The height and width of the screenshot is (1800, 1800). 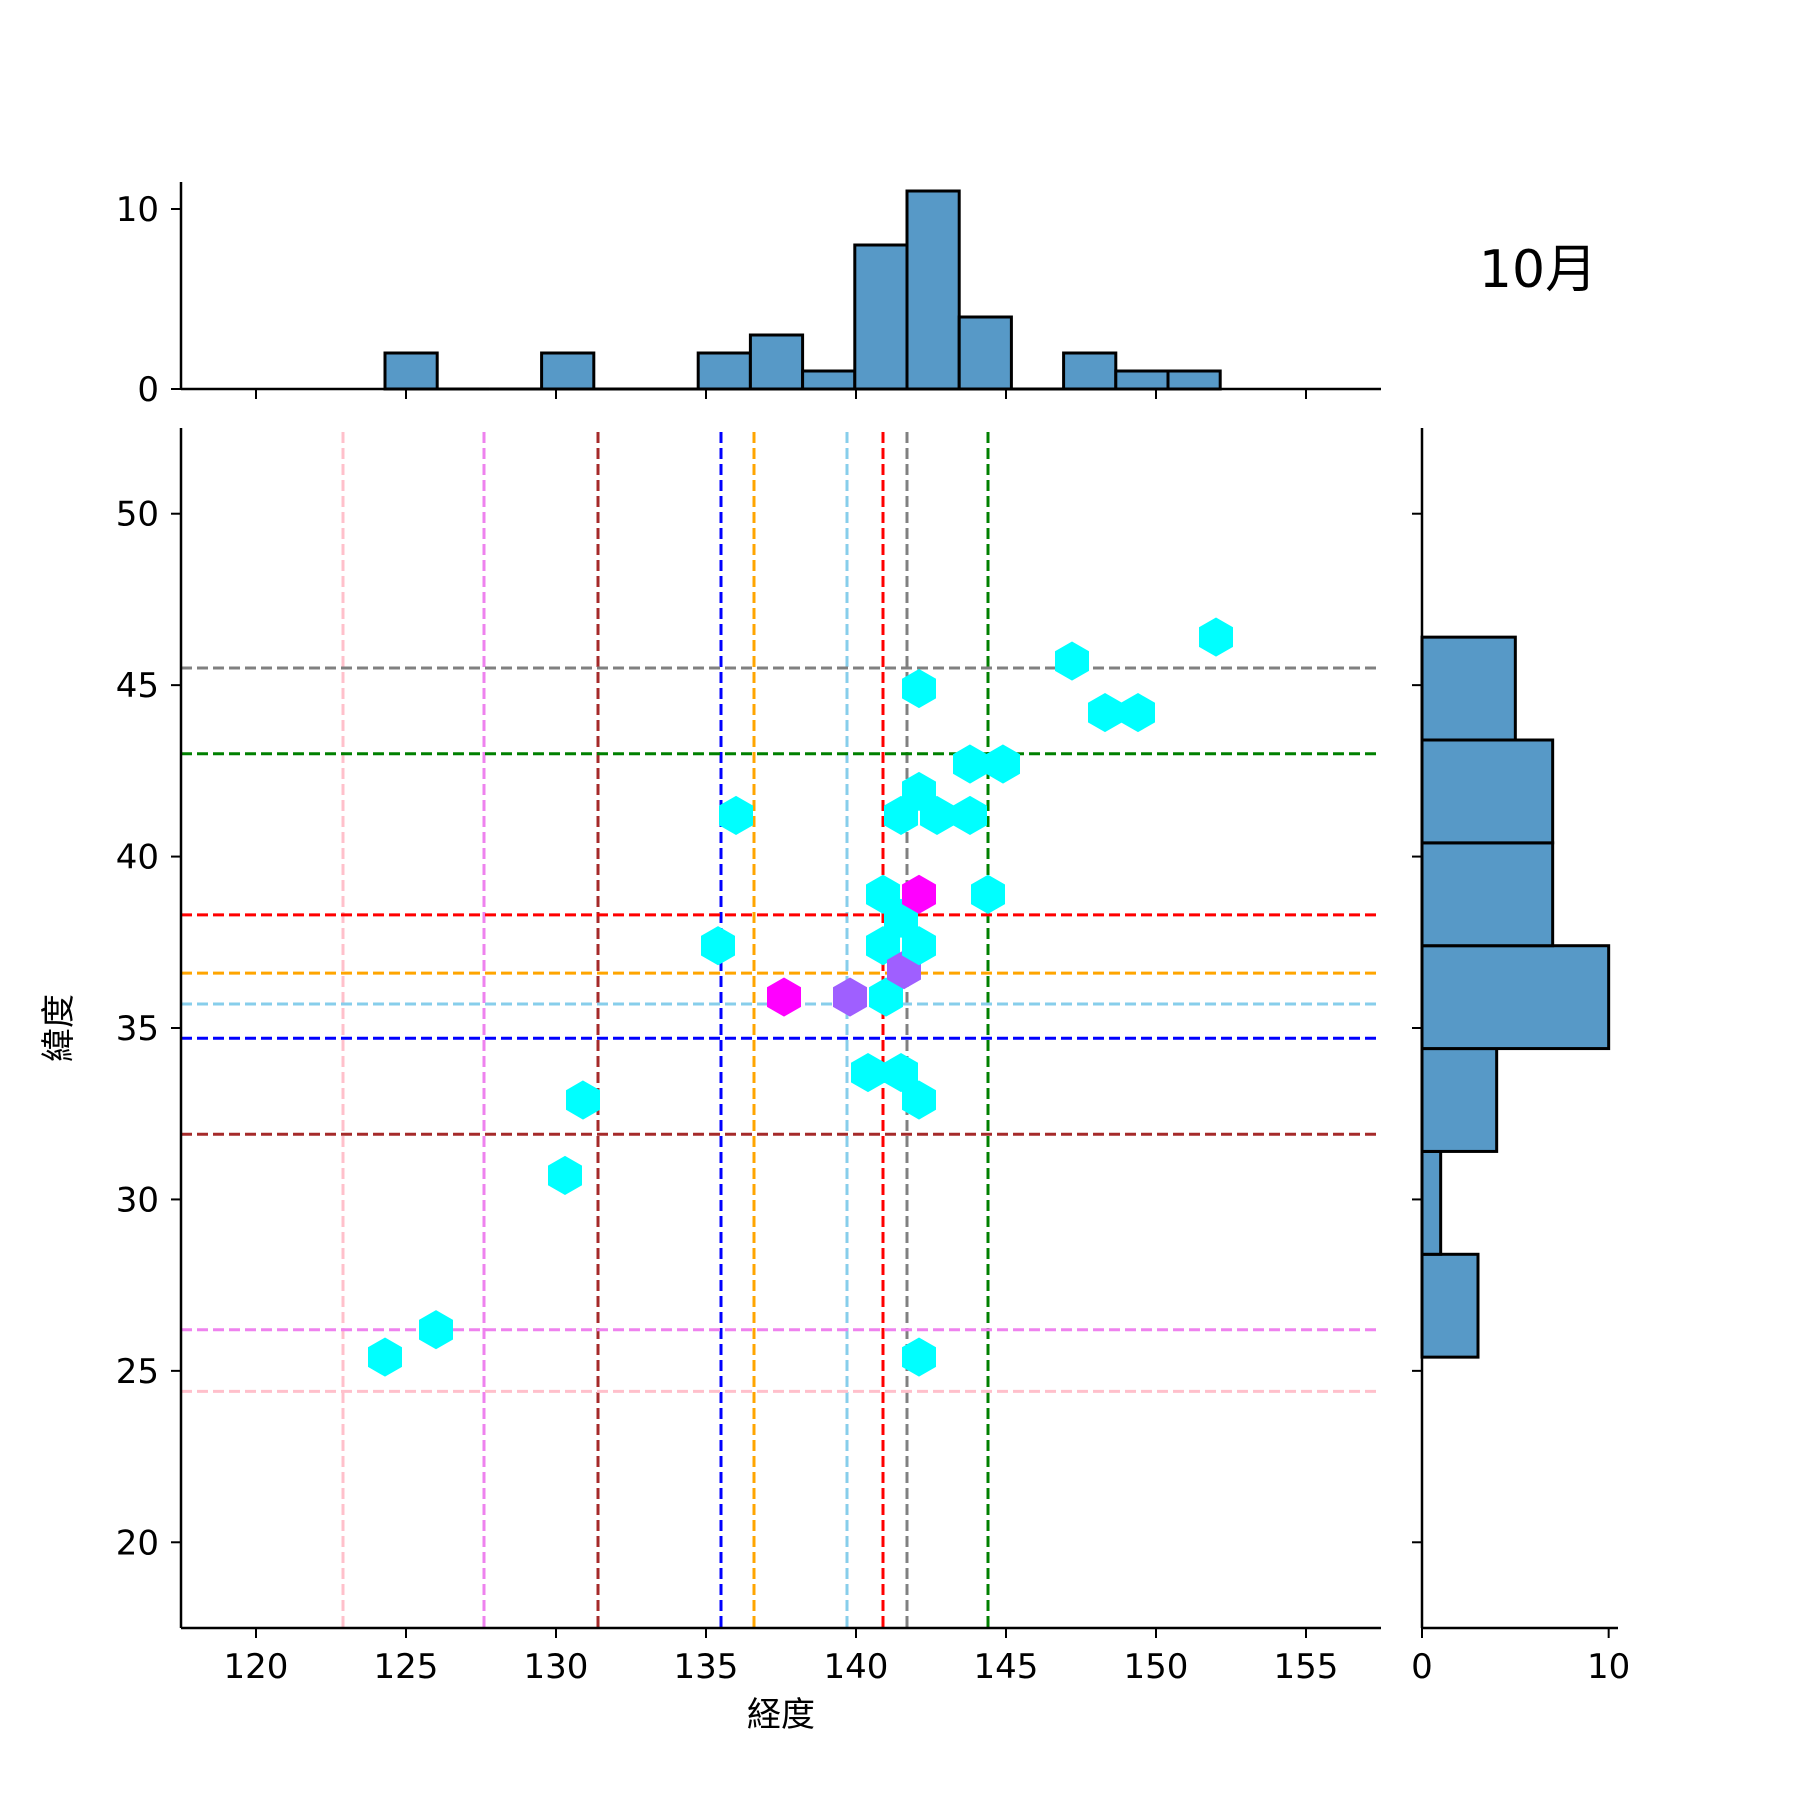 I want to click on x-axis-label: 経度, so click(x=781, y=1715).